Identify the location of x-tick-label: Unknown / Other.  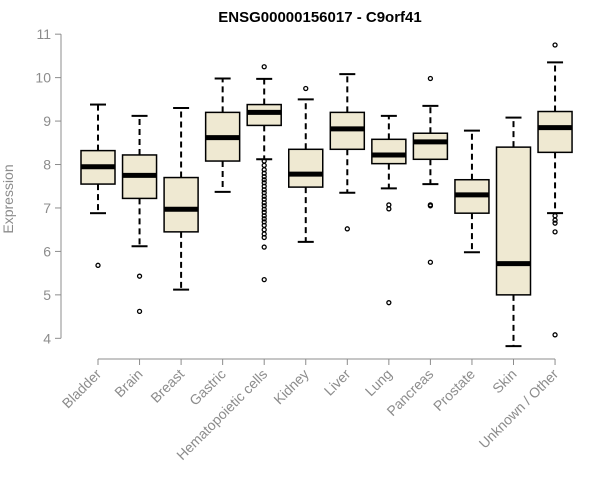
(519, 409).